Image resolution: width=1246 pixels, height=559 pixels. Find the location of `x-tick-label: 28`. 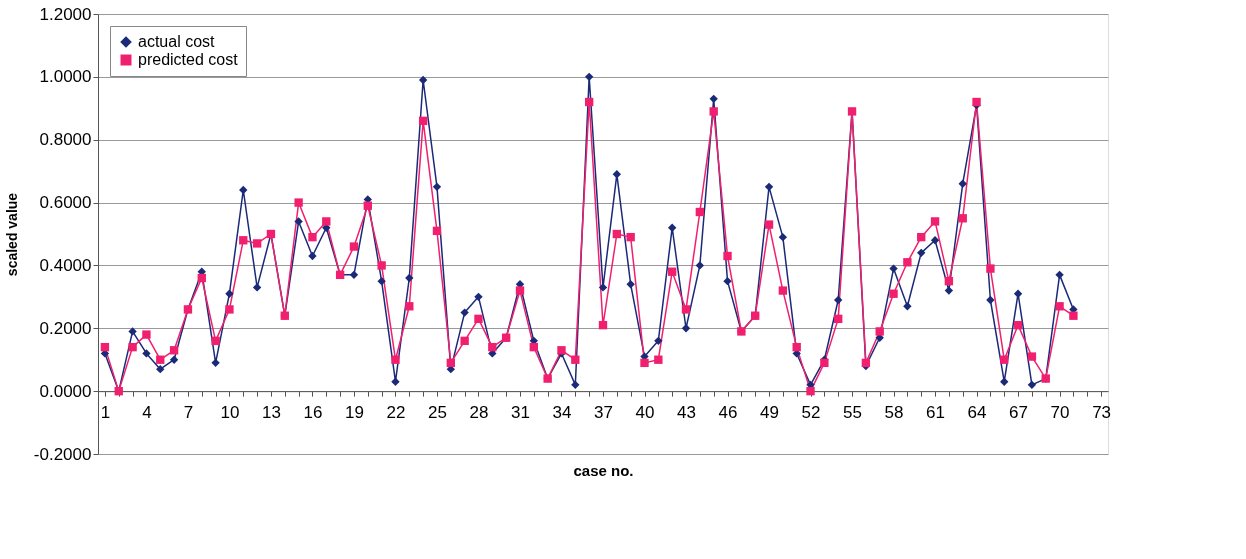

x-tick-label: 28 is located at coordinates (479, 412).